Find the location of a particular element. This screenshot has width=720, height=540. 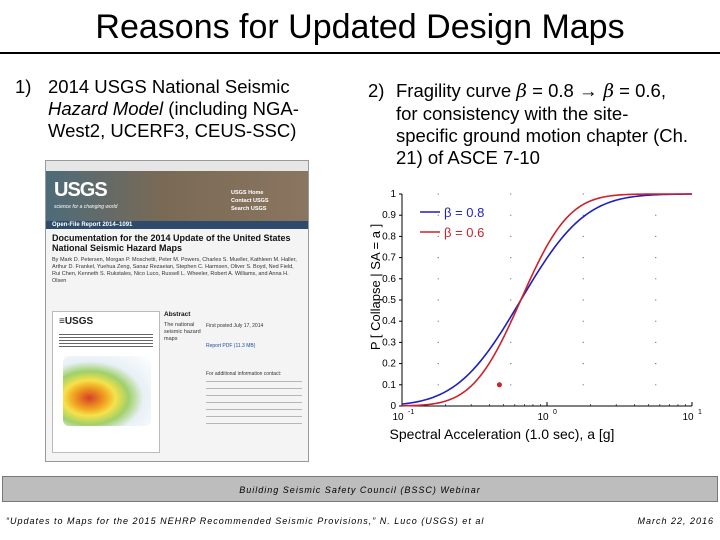

beta-symbol-1: β is located at coordinates (521, 91).